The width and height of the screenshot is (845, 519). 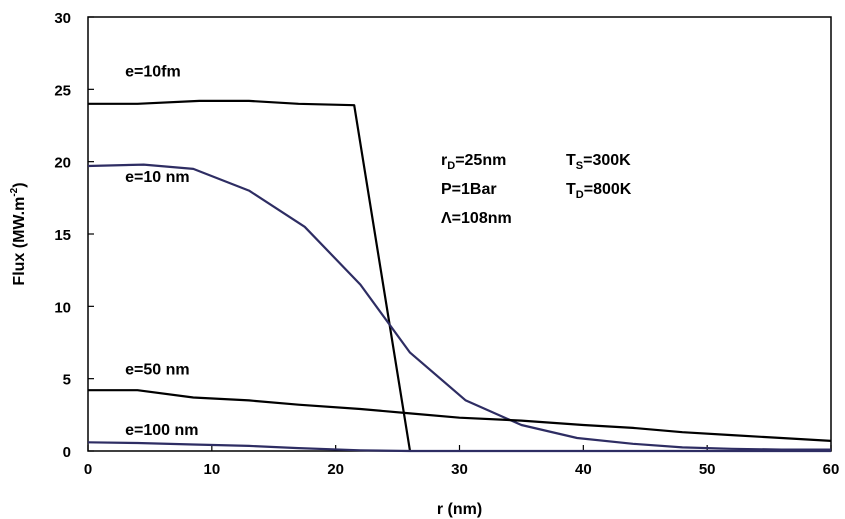 What do you see at coordinates (153, 71) in the screenshot?
I see `series-label: e=10fm` at bounding box center [153, 71].